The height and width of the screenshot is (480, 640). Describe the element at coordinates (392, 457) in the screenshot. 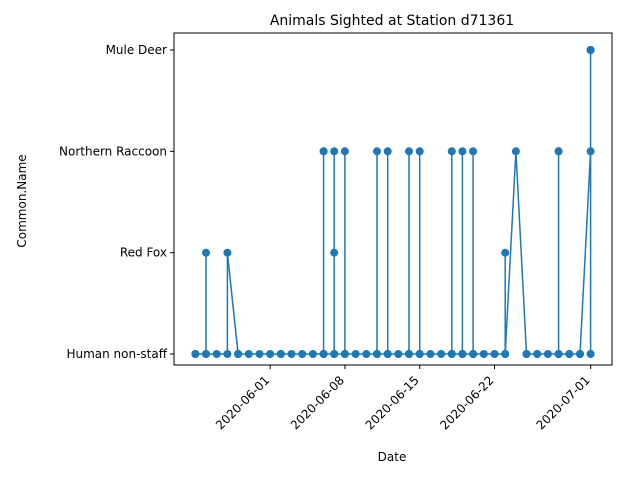

I see `x-axis-label: Date` at that location.